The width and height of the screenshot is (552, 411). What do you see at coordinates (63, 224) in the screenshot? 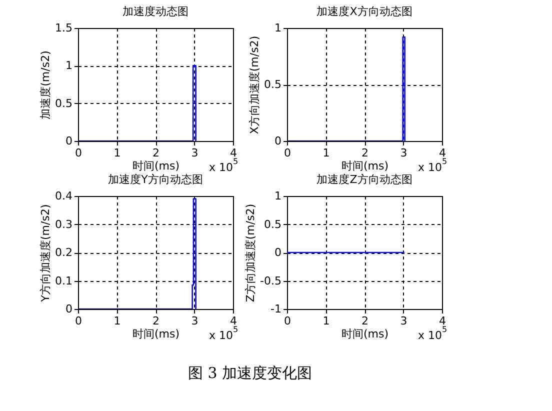
I see `y-tick-label: 0.3` at bounding box center [63, 224].